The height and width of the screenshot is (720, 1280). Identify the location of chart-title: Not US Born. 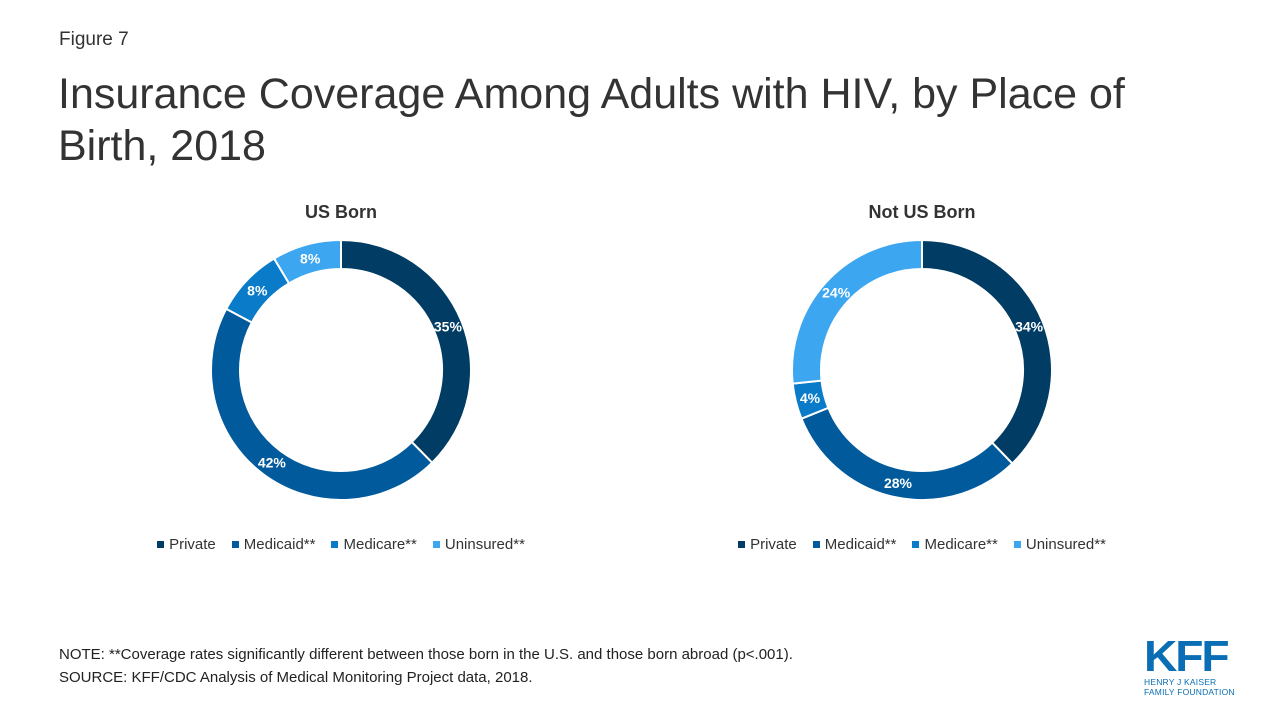
(922, 212).